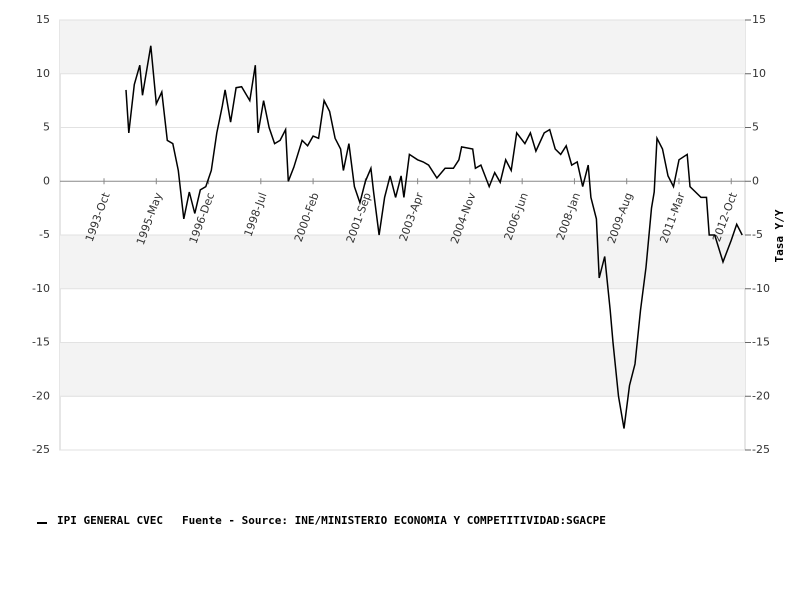  Describe the element at coordinates (755, 127) in the screenshot. I see `y2-tick-label: 5` at that location.